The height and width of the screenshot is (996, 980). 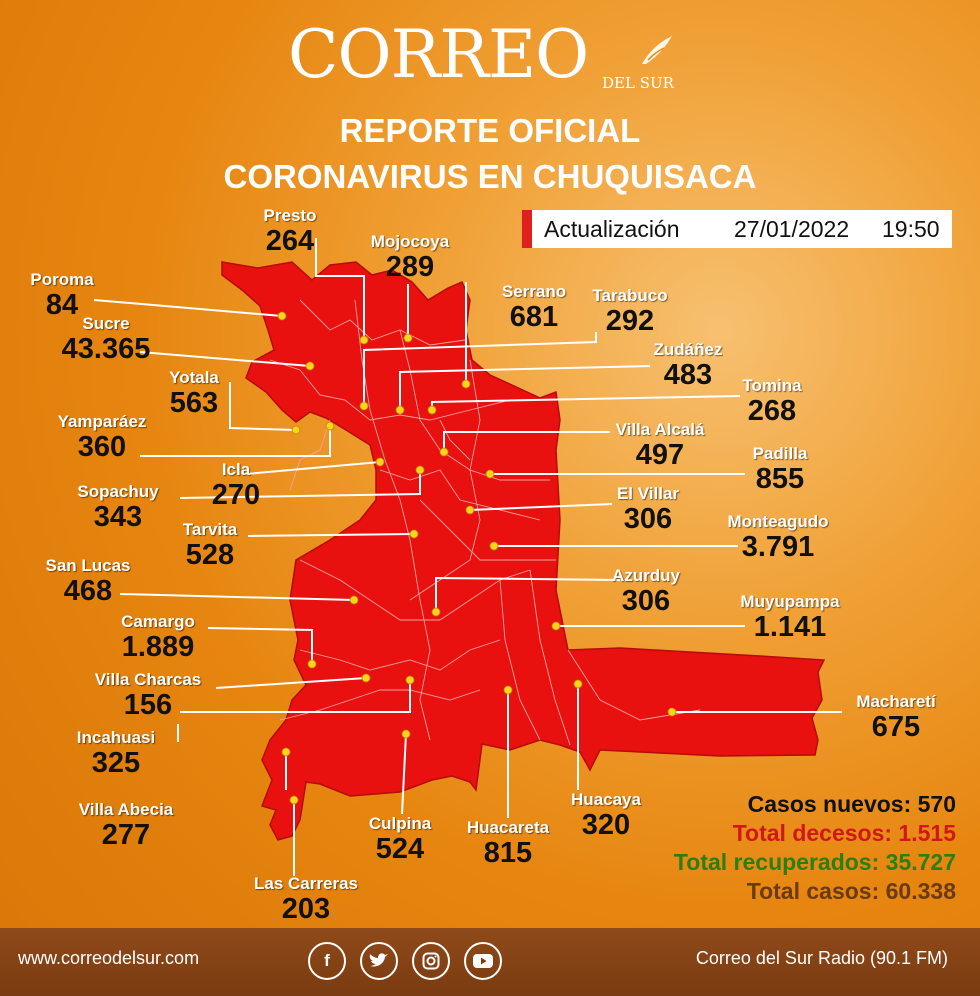 I want to click on municipality-label-monteagudo: Monteagudo 3.791, so click(x=778, y=537).